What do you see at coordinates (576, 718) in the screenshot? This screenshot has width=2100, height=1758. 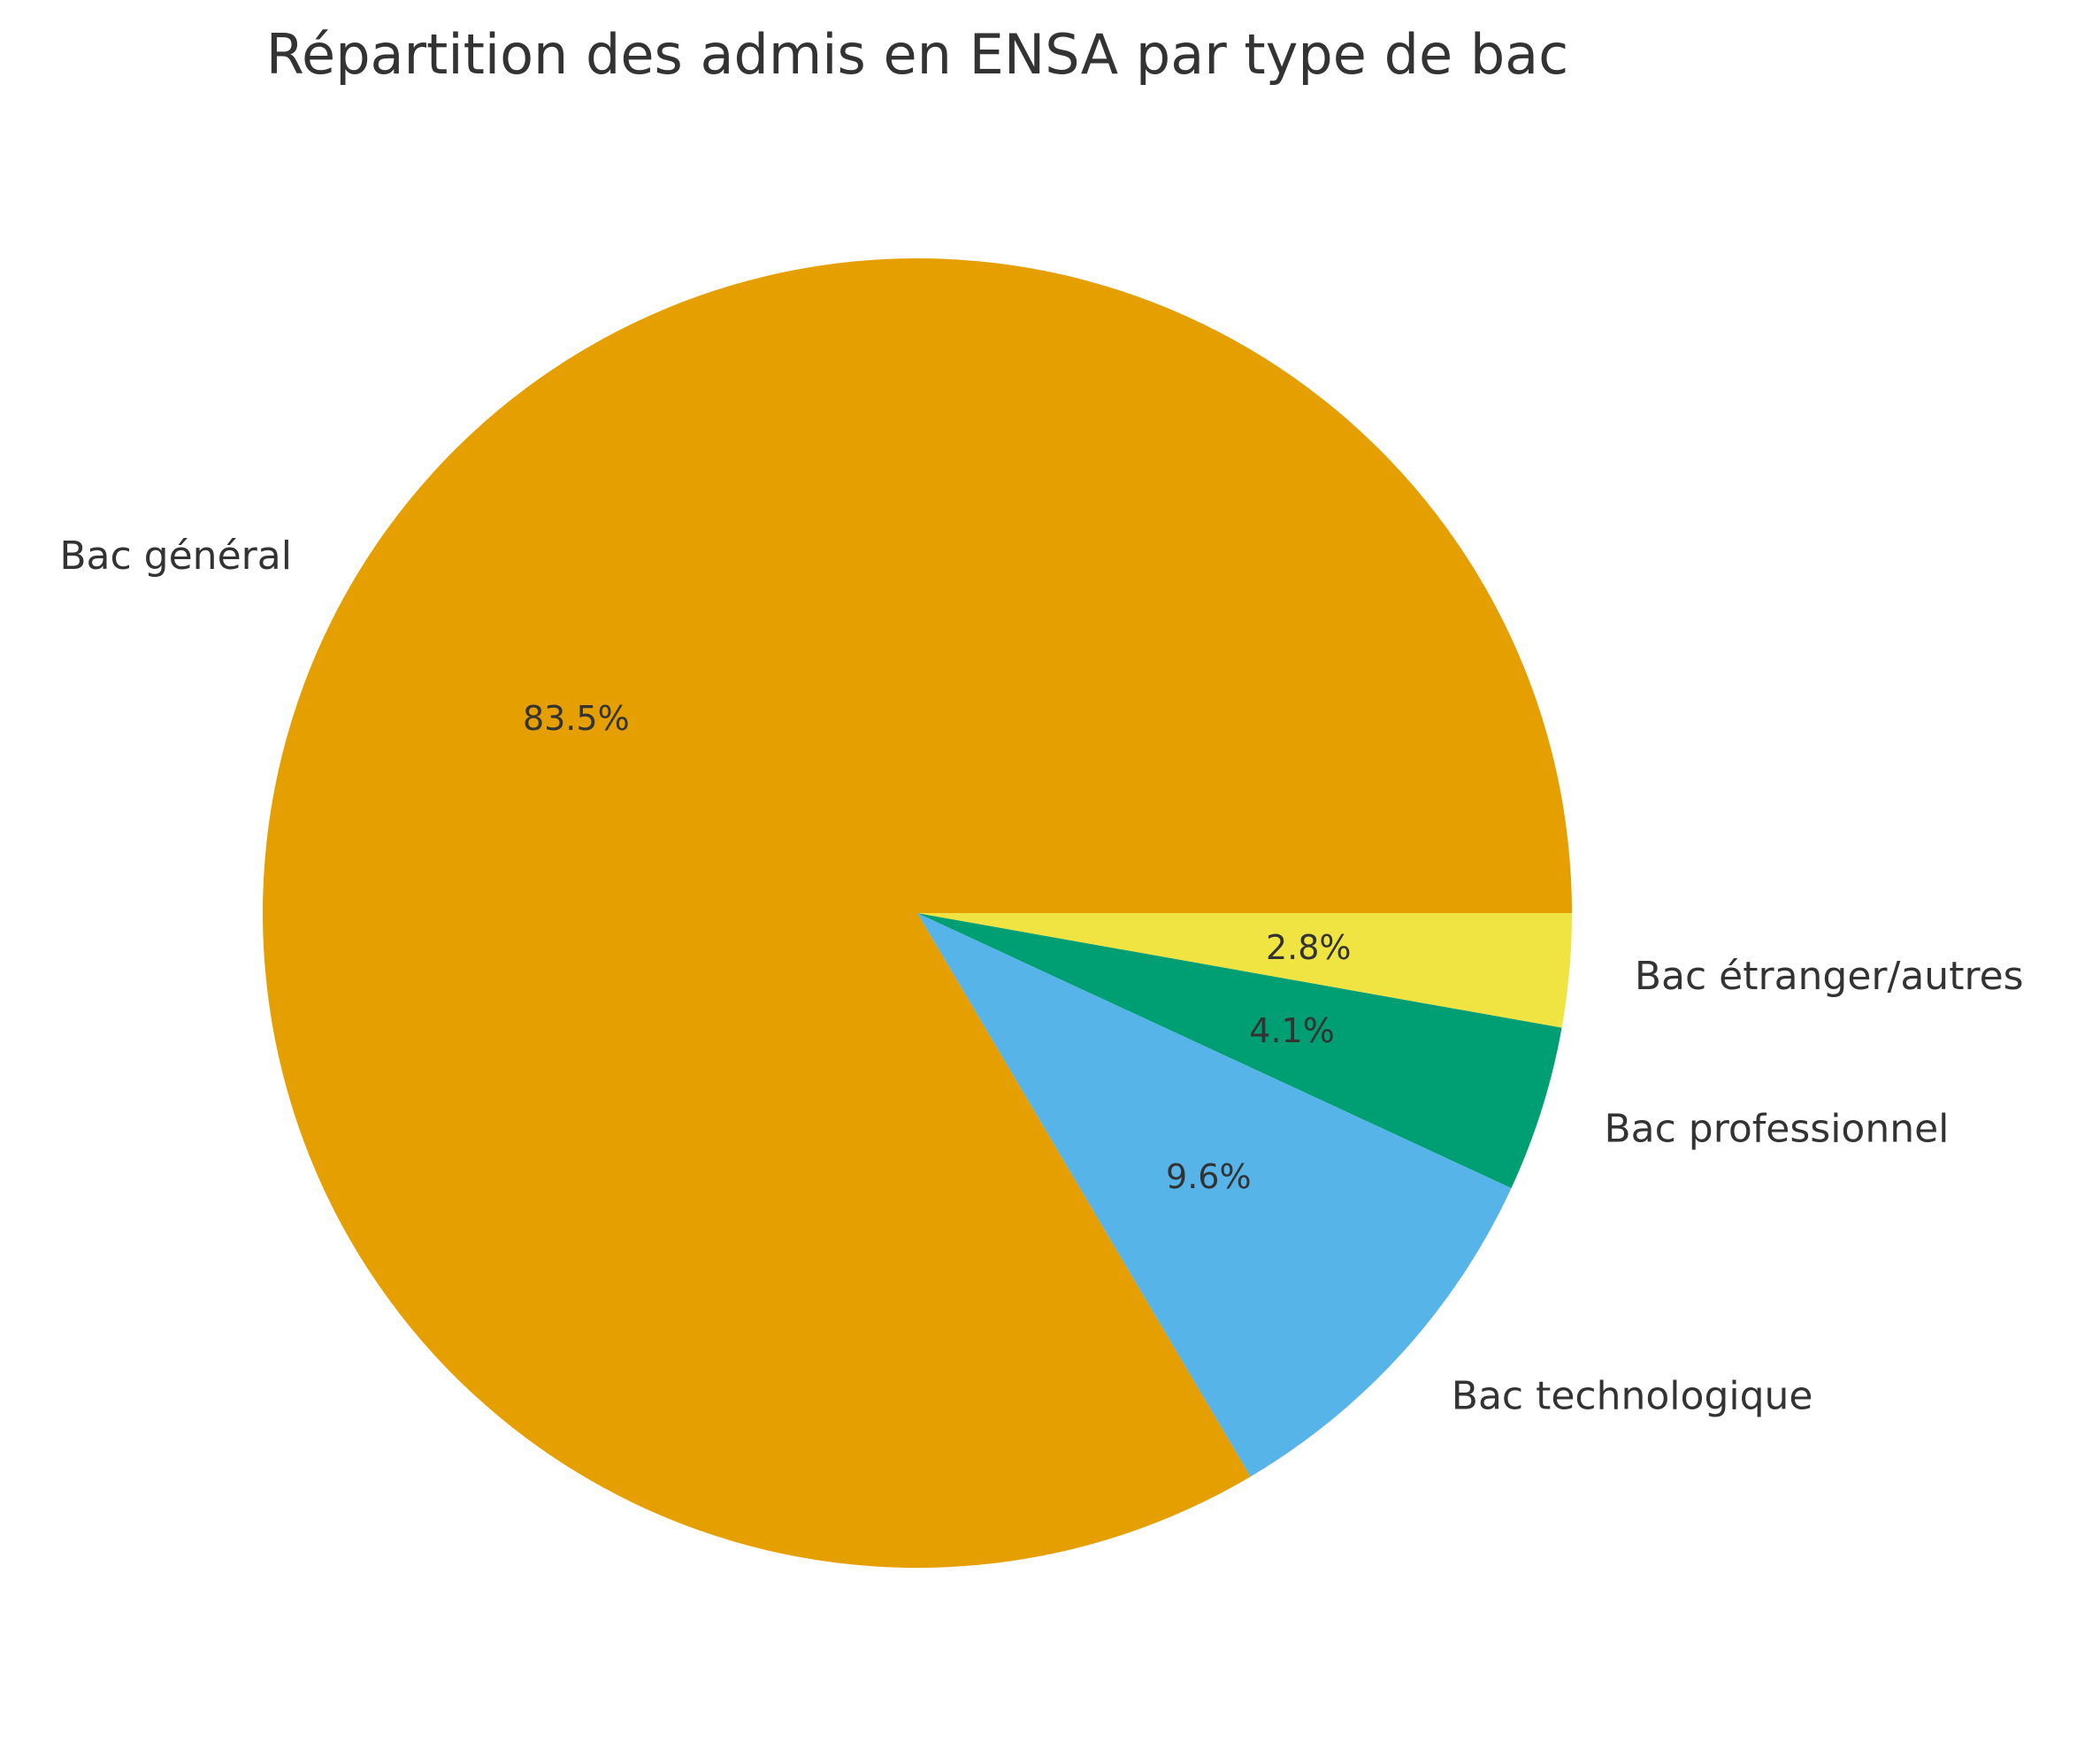 I see `slice-percent-bac-general: 83.5%` at bounding box center [576, 718].